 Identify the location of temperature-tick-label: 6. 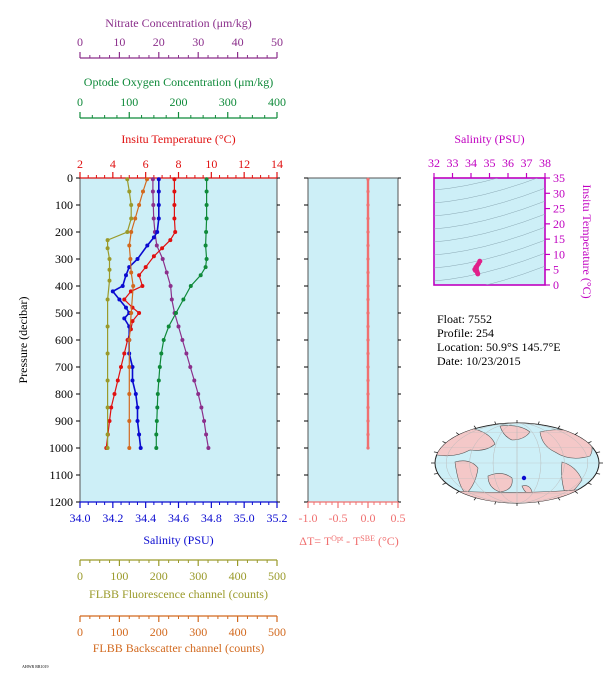
(146, 164).